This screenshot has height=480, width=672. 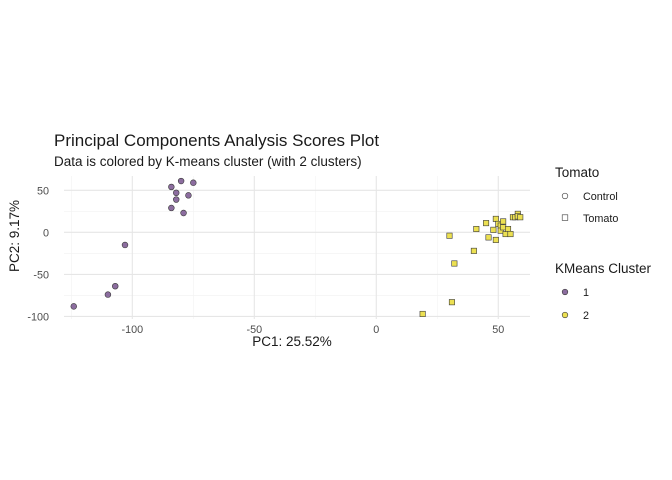 I want to click on y-axis-ticks: -100 -50 0 50, so click(x=38, y=254).